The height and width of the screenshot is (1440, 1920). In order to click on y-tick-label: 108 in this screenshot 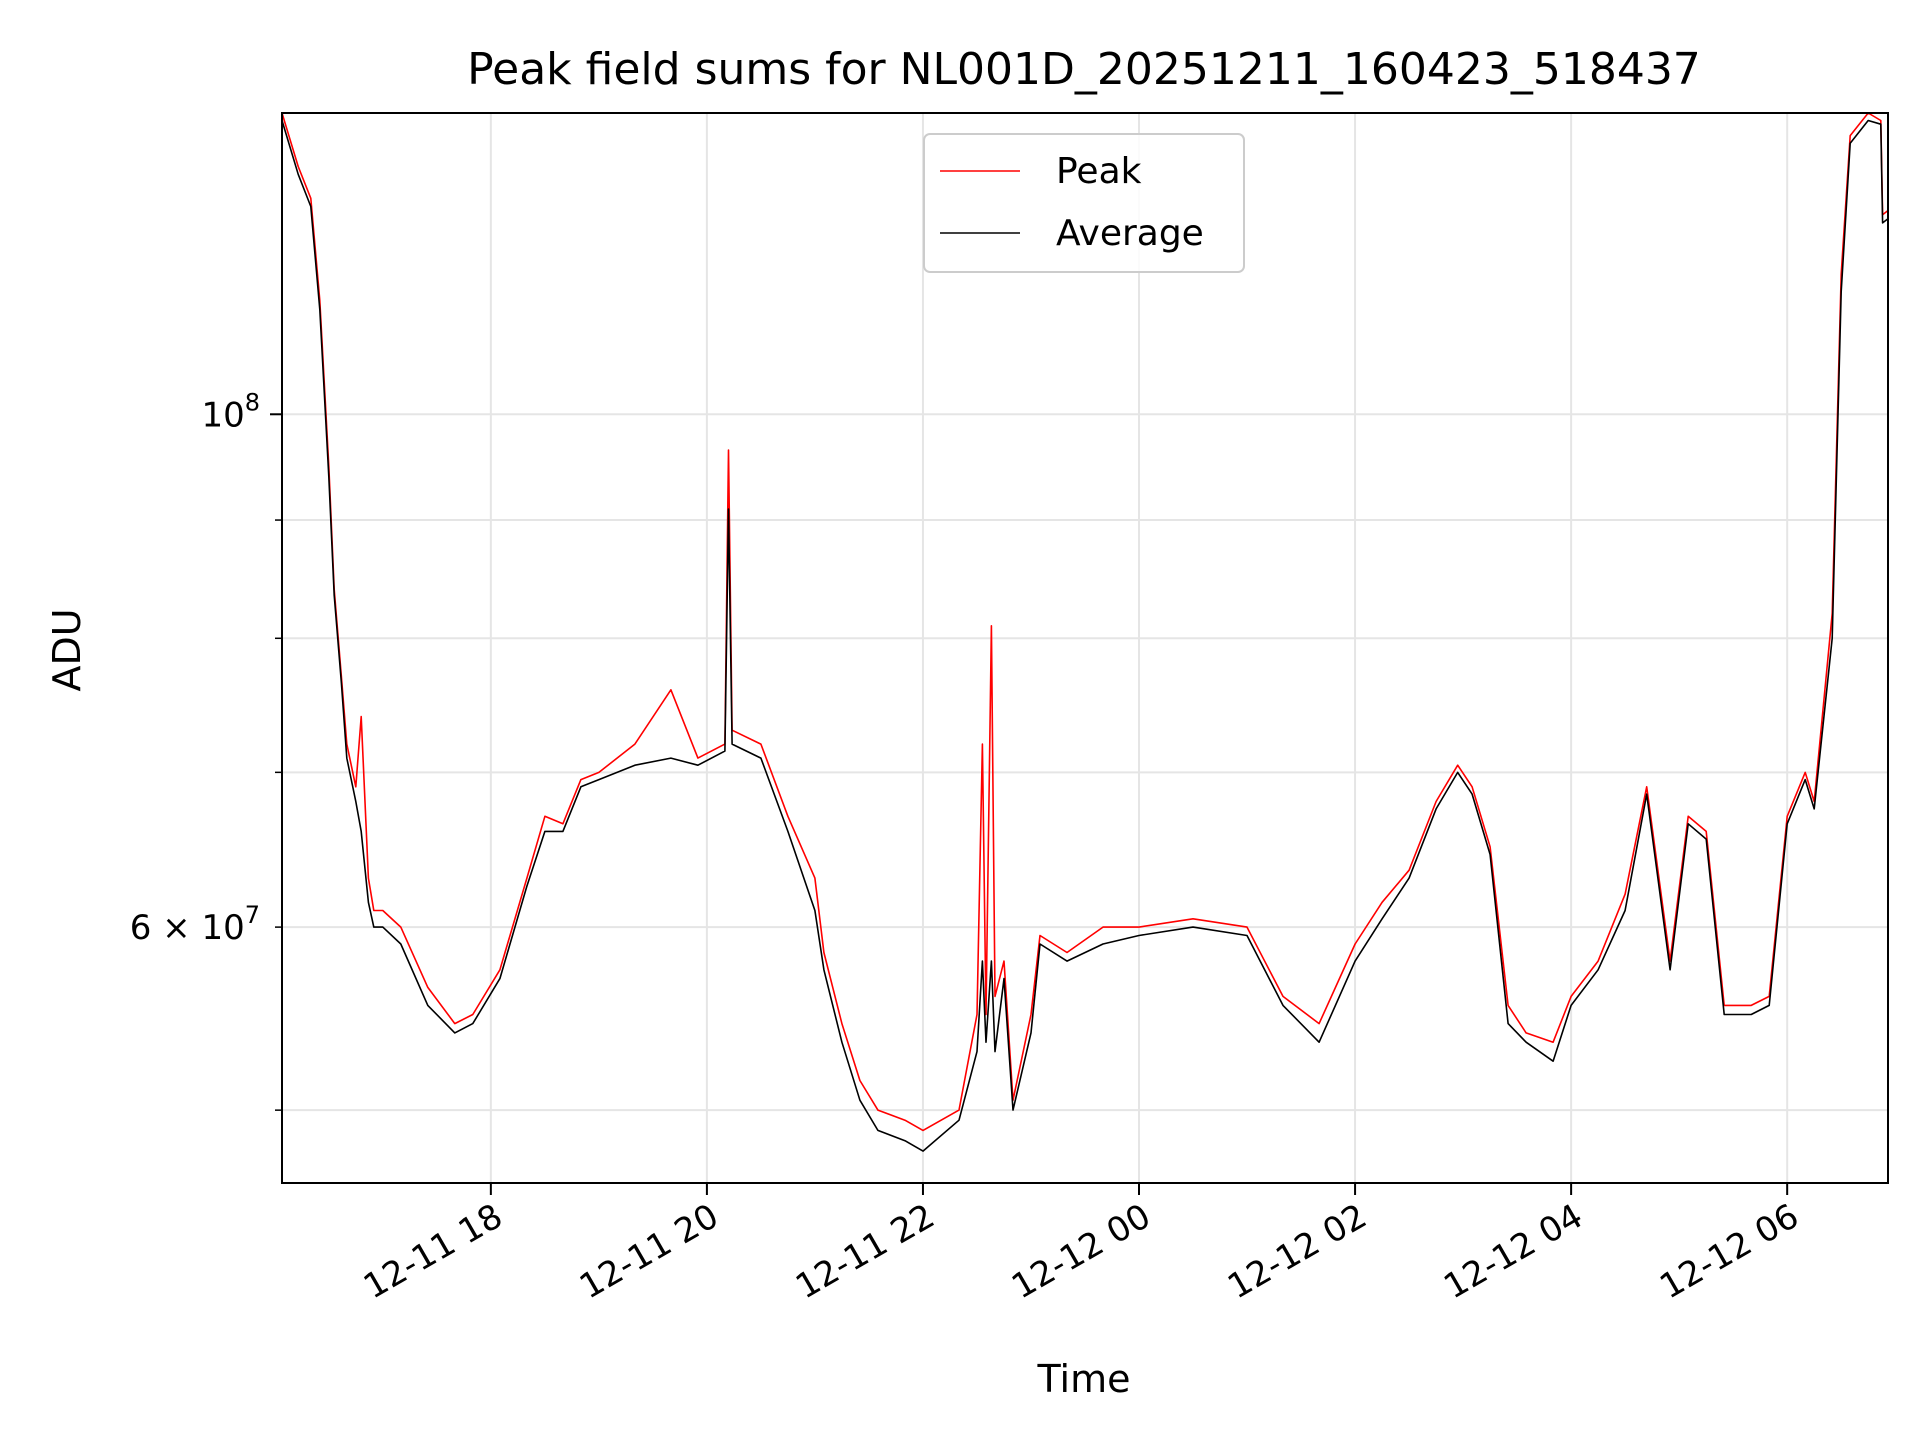, I will do `click(230, 411)`.